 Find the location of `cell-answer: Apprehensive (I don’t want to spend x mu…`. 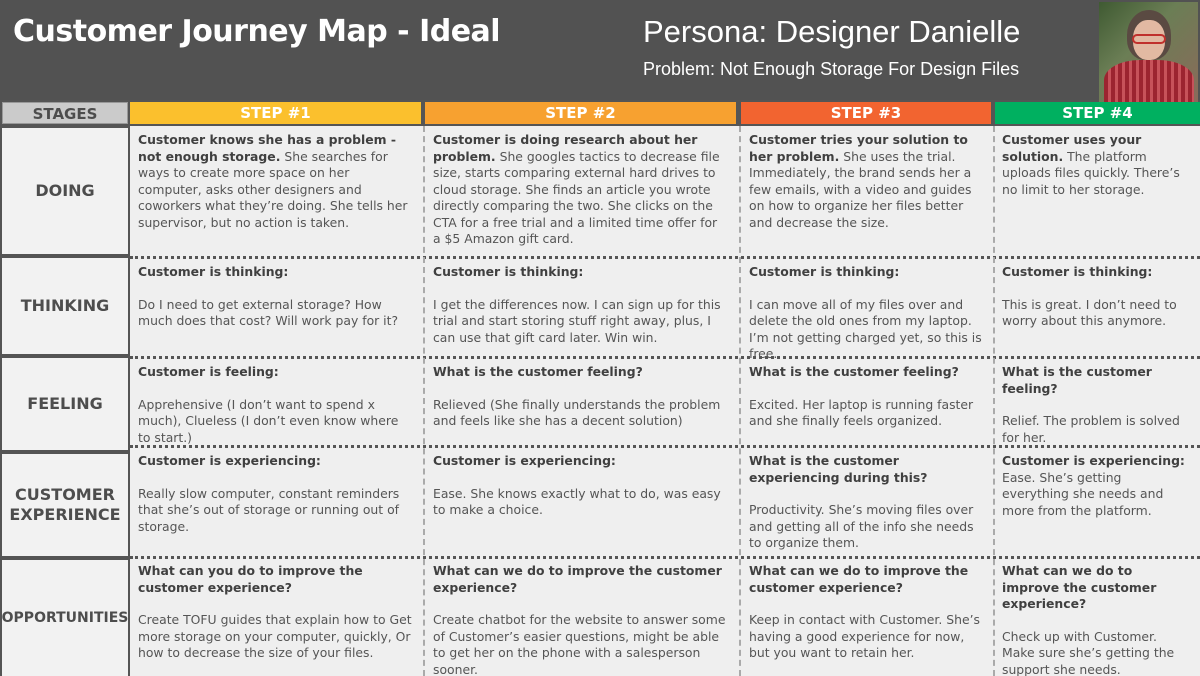

cell-answer: Apprehensive (I don’t want to spend x mu… is located at coordinates (268, 420).